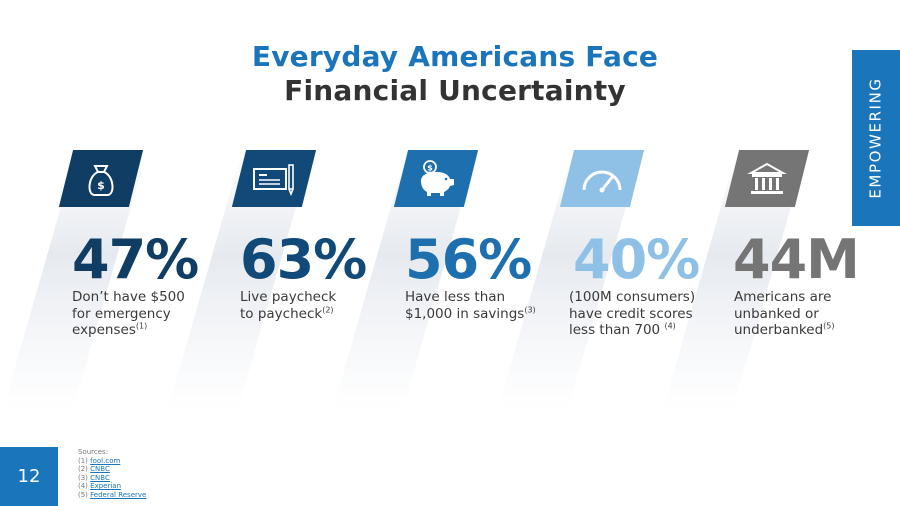 The width and height of the screenshot is (900, 506). What do you see at coordinates (106, 486) in the screenshot?
I see `source-link: Experian` at bounding box center [106, 486].